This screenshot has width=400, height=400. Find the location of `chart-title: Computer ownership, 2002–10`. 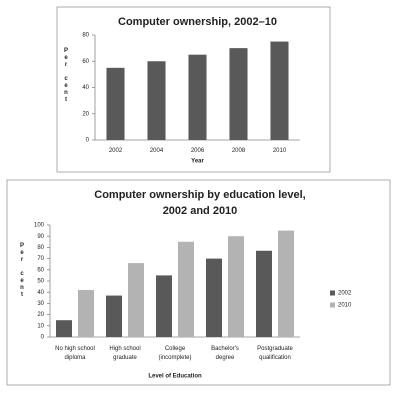

chart-title: Computer ownership, 2002–10 is located at coordinates (197, 22).